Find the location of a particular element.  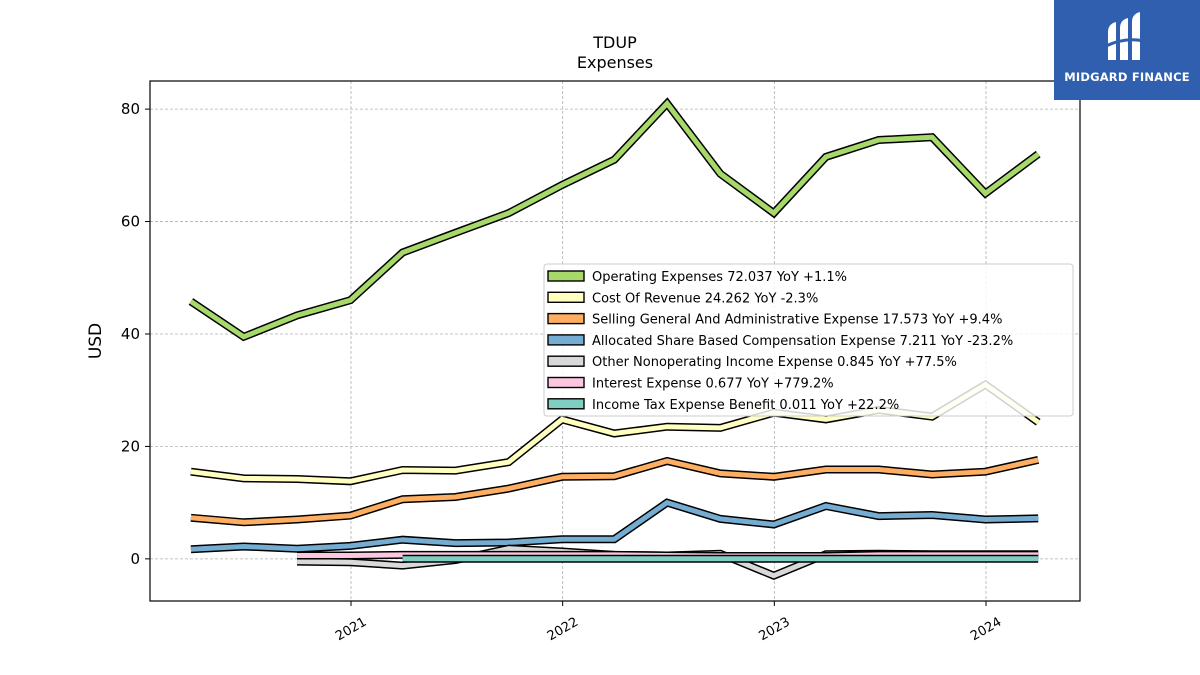

x-tick-label: 2021 is located at coordinates (351, 630).